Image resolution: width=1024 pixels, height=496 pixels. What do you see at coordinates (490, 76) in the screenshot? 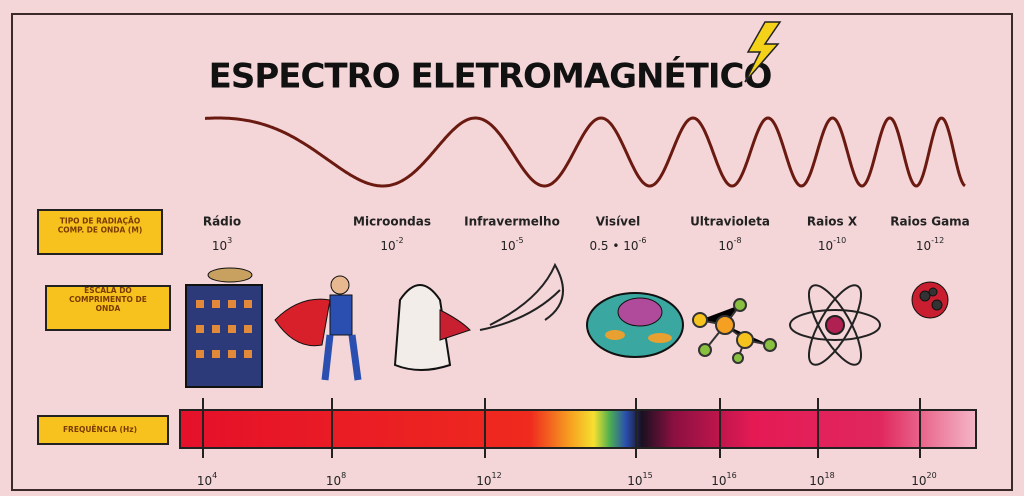
I see `title: ESPECTRO ELETROMAGNÉTICO` at bounding box center [490, 76].